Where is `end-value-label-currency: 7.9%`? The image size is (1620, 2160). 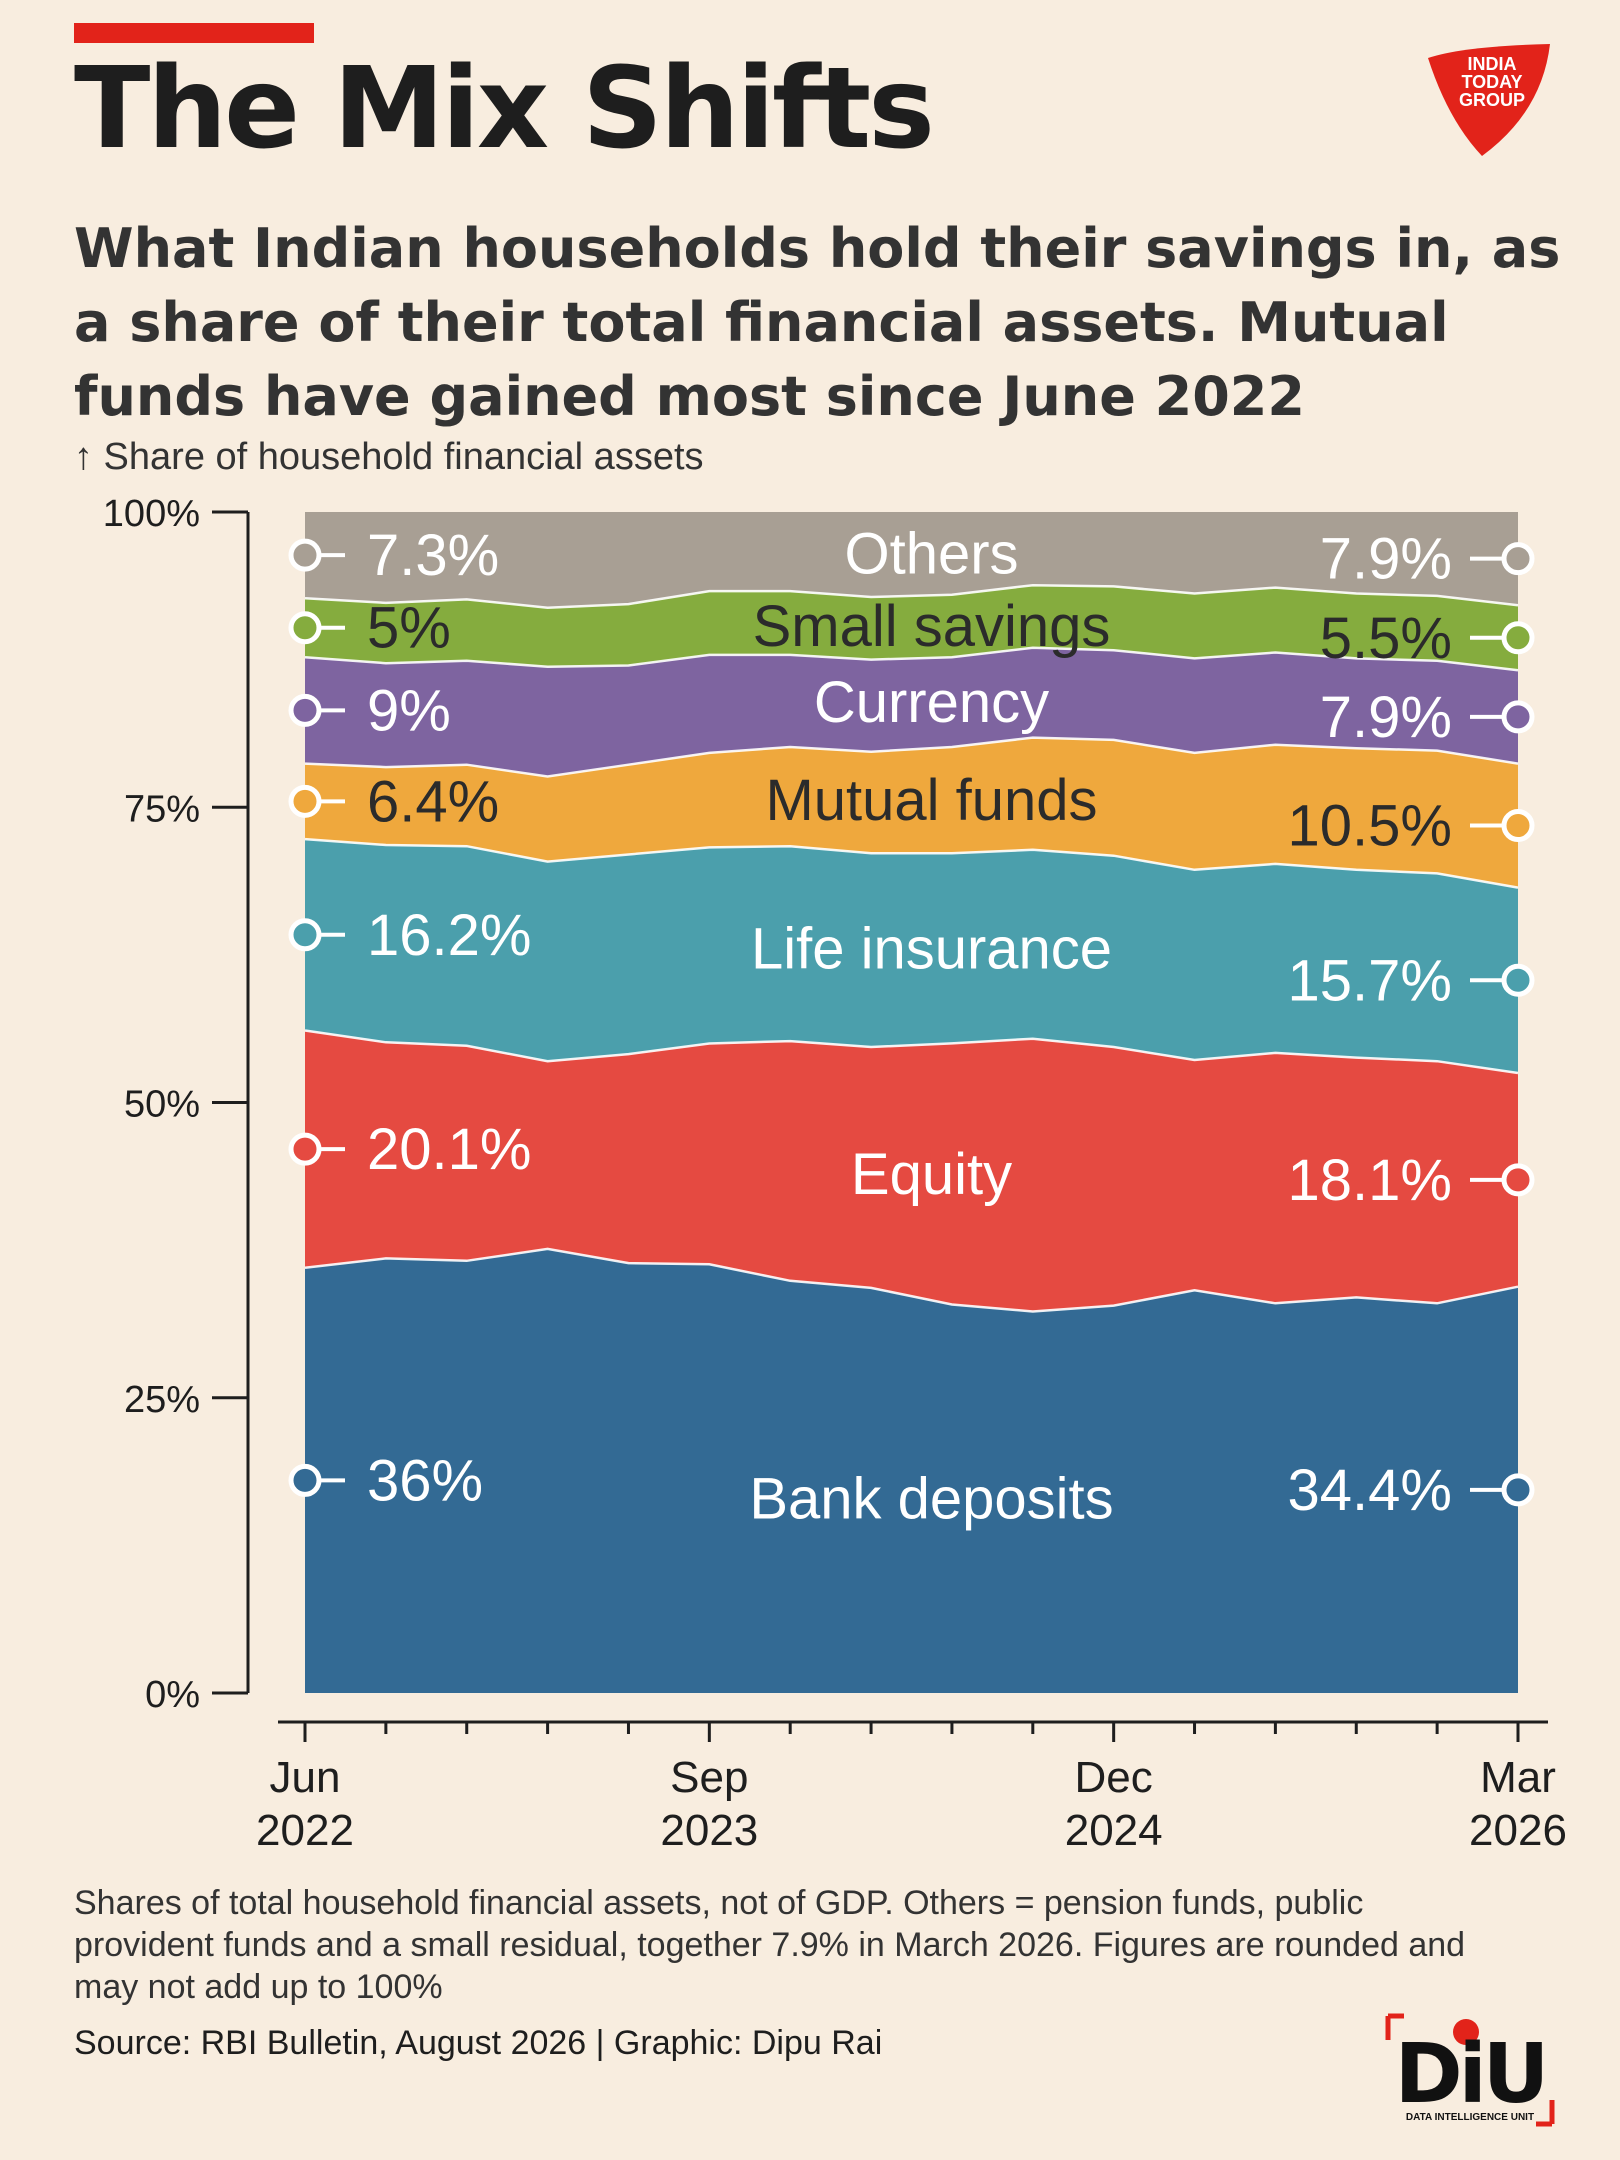
end-value-label-currency: 7.9% is located at coordinates (1386, 717).